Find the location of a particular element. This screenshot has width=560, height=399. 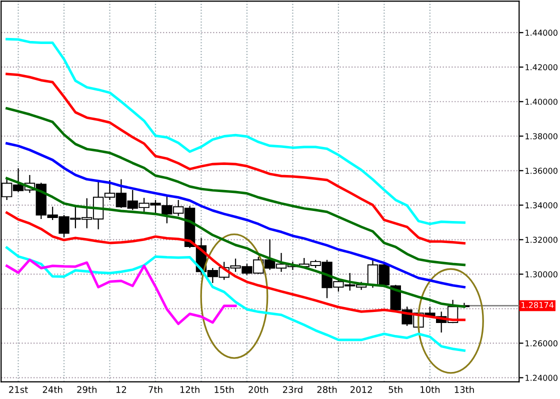

x-tick-label: 12th is located at coordinates (190, 389).